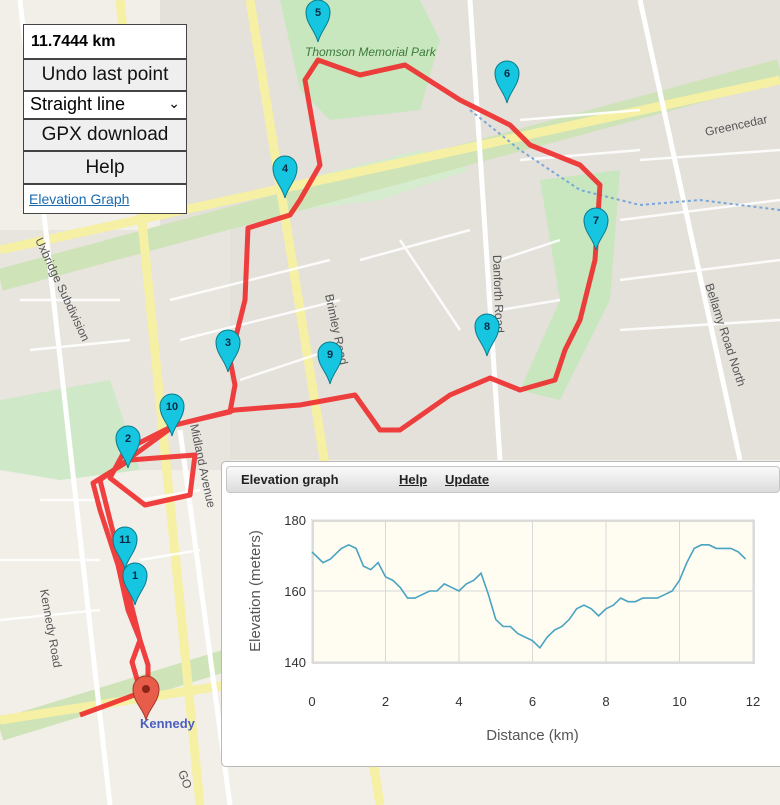  I want to click on route-marker-4: 4, so click(285, 177).